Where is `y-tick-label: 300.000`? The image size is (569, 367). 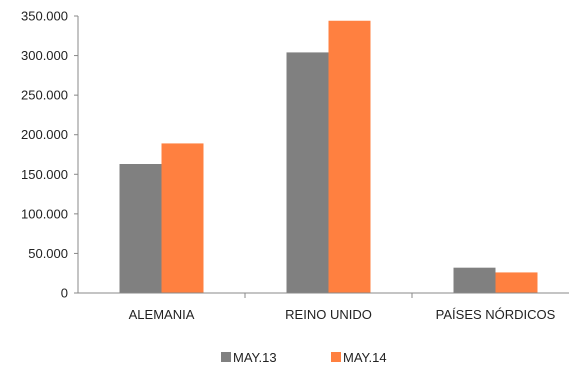
y-tick-label: 300.000 is located at coordinates (44, 55).